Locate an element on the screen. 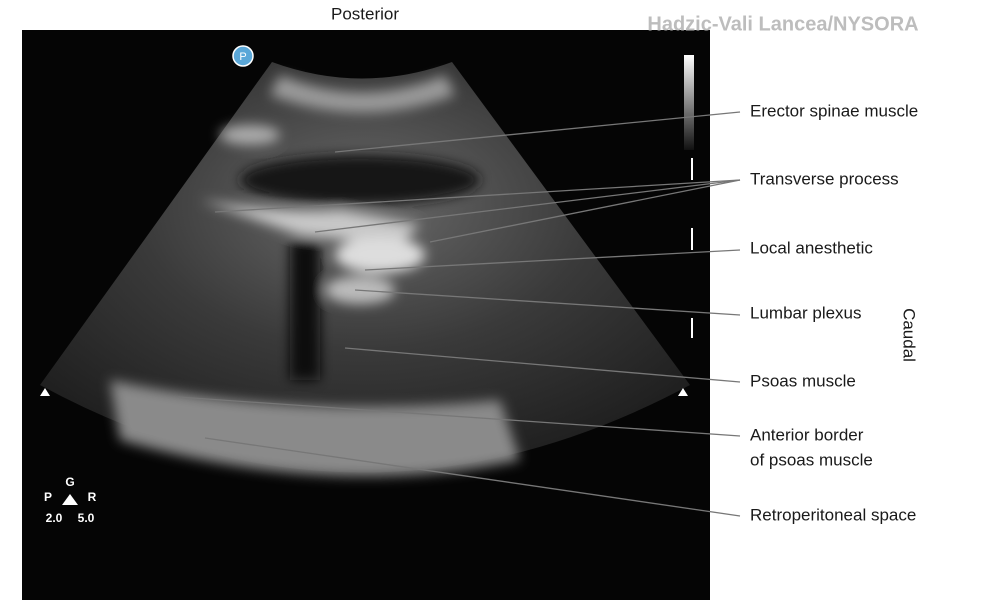 Image resolution: width=1000 pixels, height=605 pixels. gray-scale-bar is located at coordinates (689, 102).